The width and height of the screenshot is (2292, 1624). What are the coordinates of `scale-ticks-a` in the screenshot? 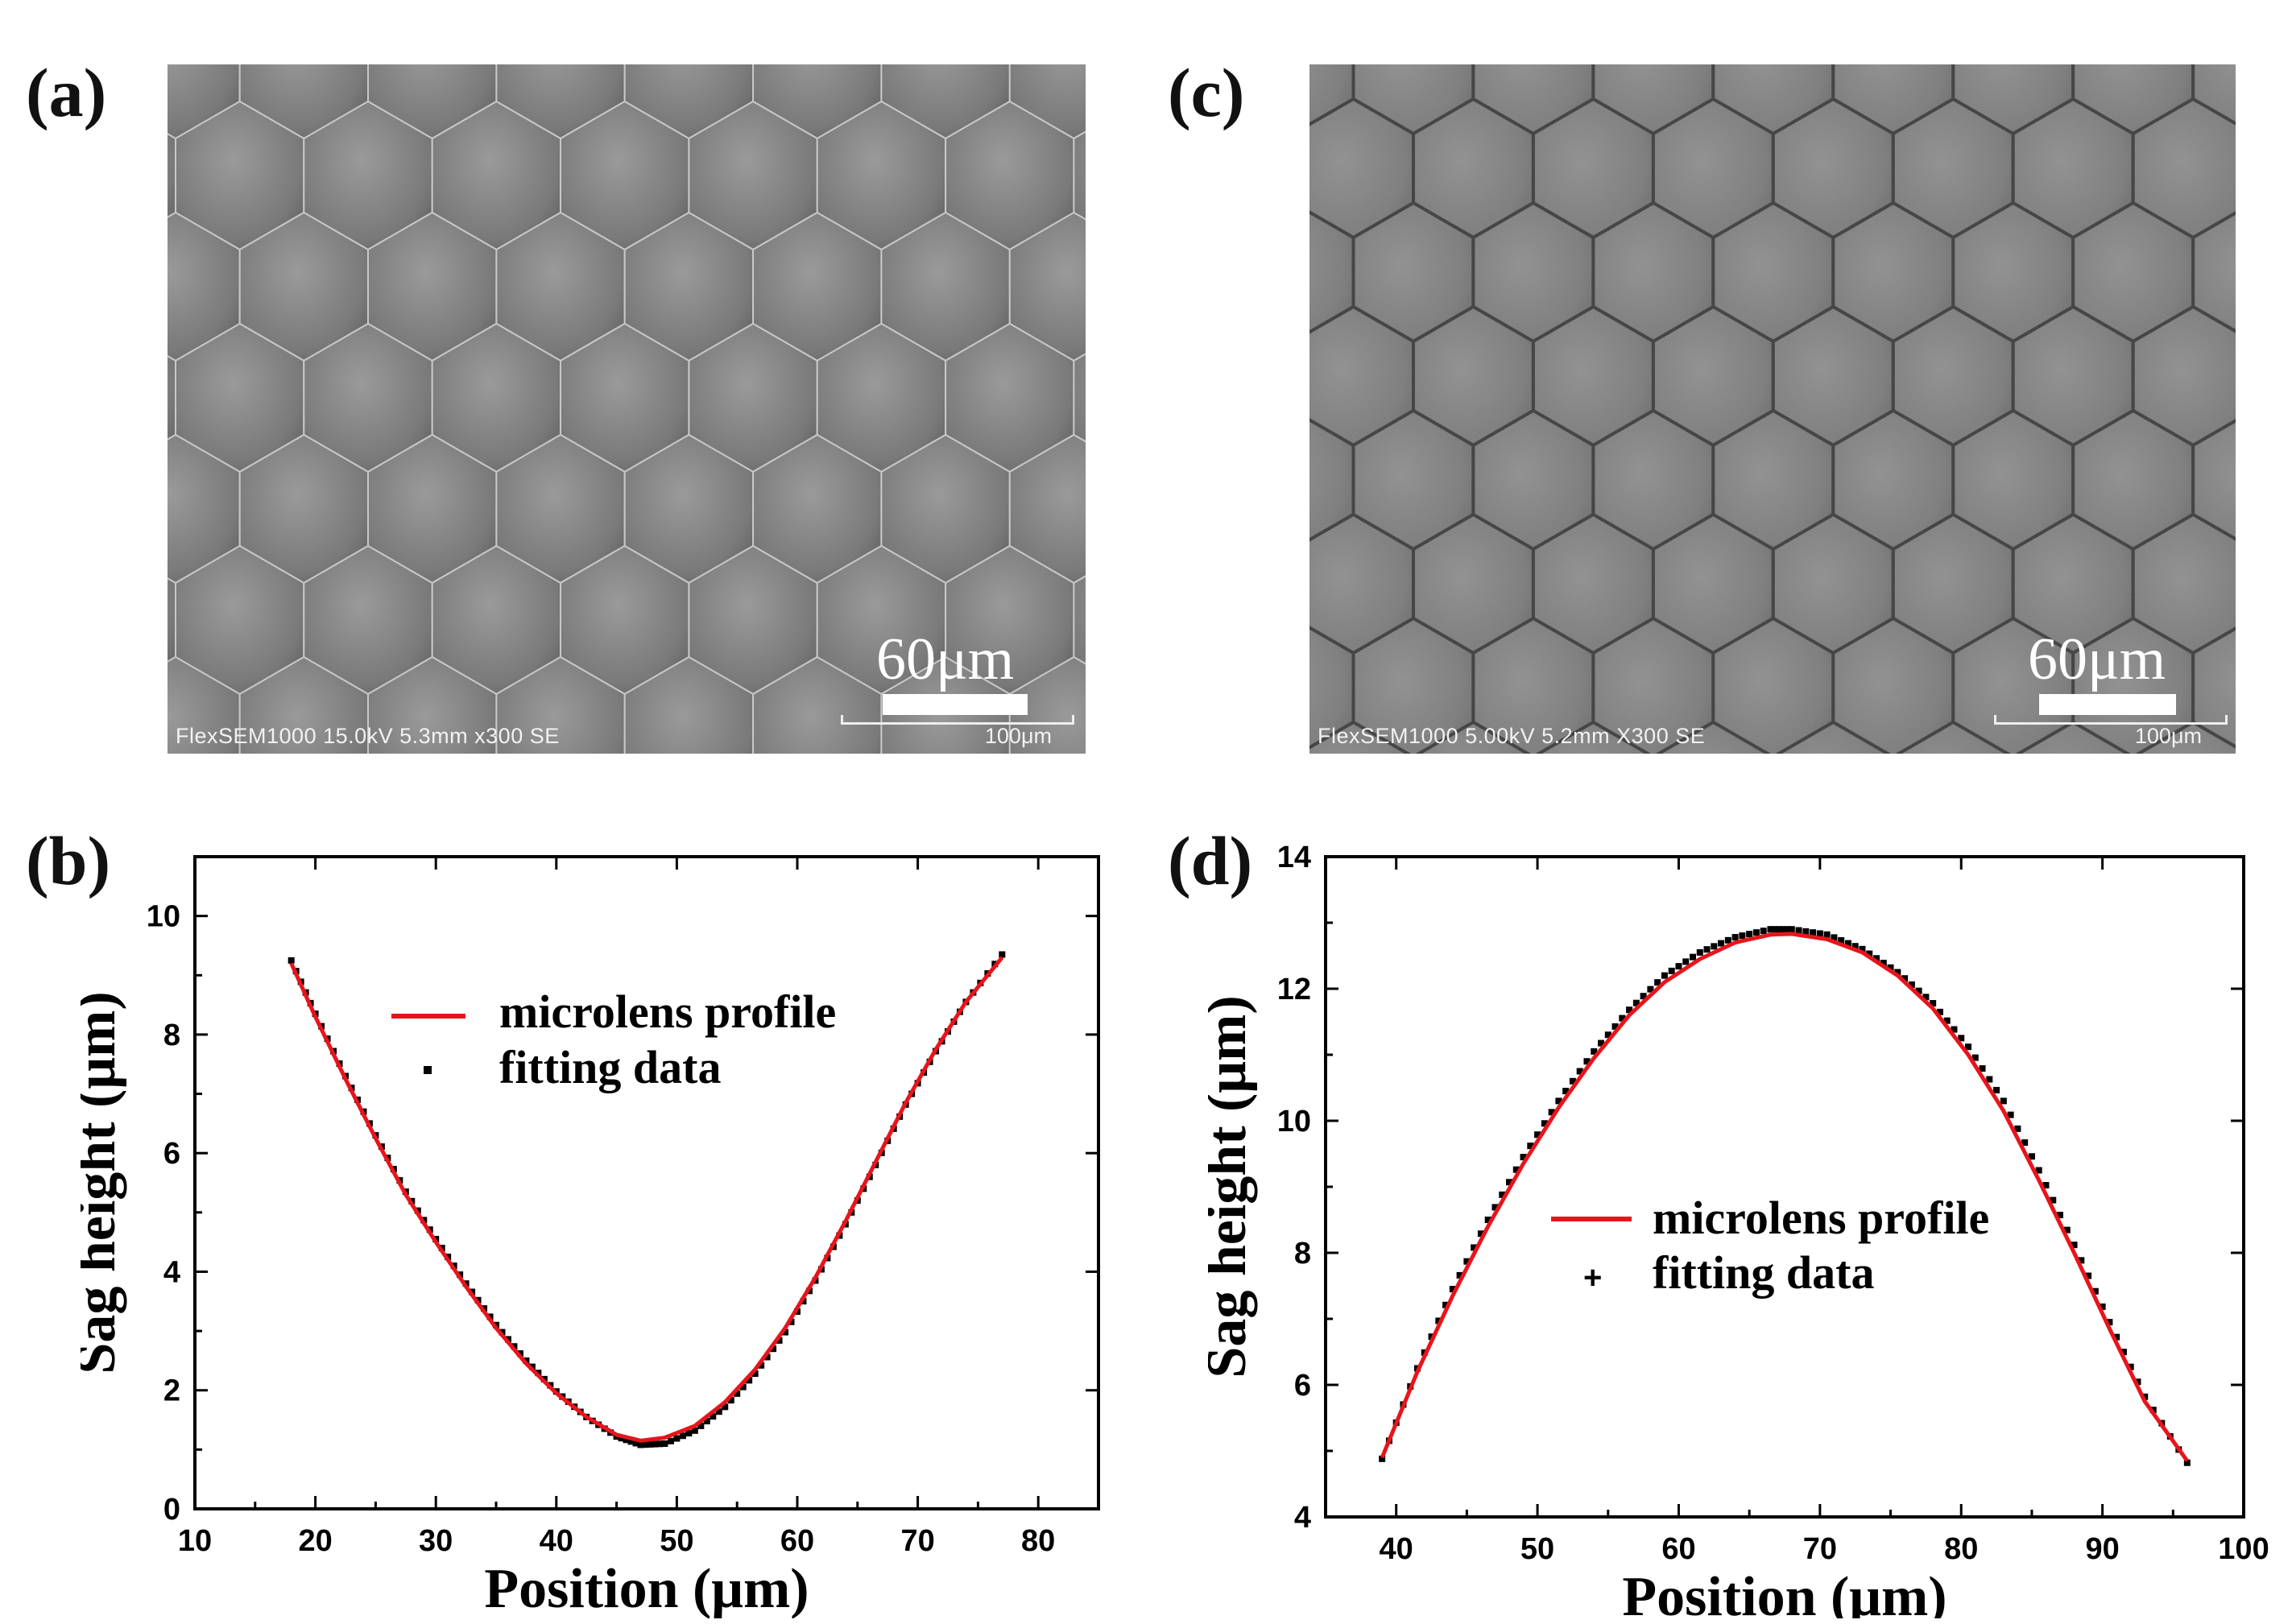 It's located at (957, 720).